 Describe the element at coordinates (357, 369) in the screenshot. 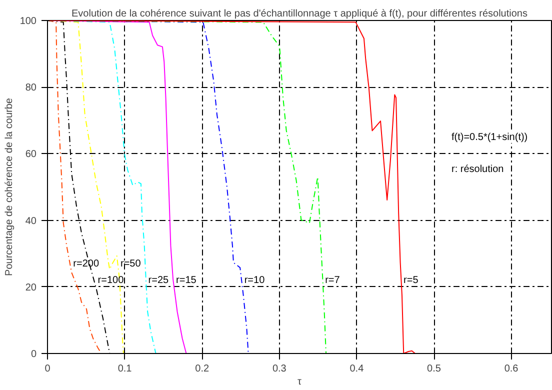

I see `x-tick-label: 0.4` at that location.